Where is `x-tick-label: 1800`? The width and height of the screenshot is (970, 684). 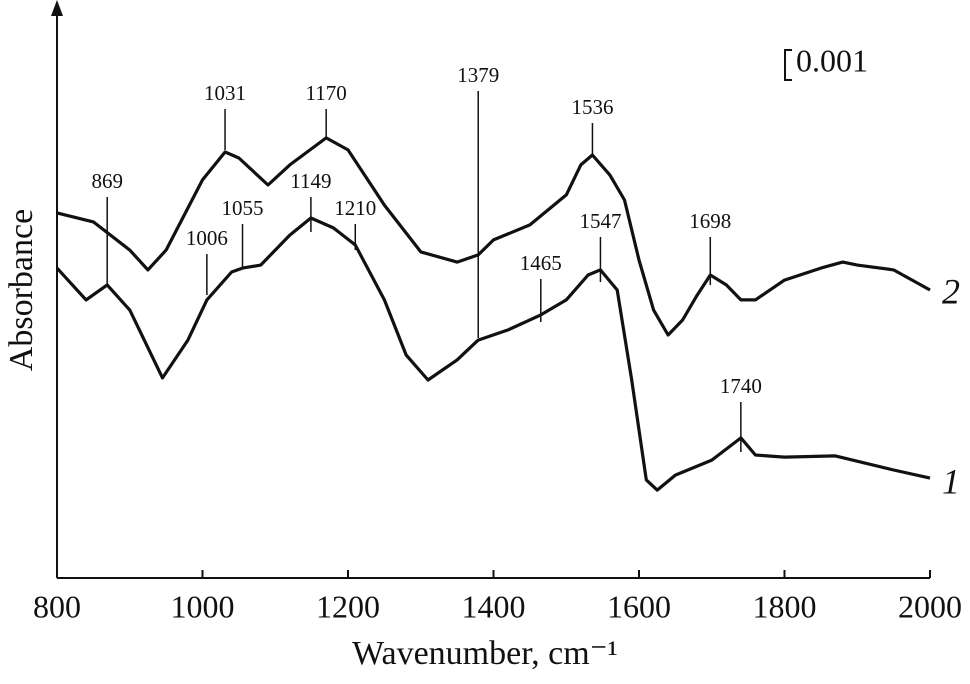 x-tick-label: 1800 is located at coordinates (785, 606).